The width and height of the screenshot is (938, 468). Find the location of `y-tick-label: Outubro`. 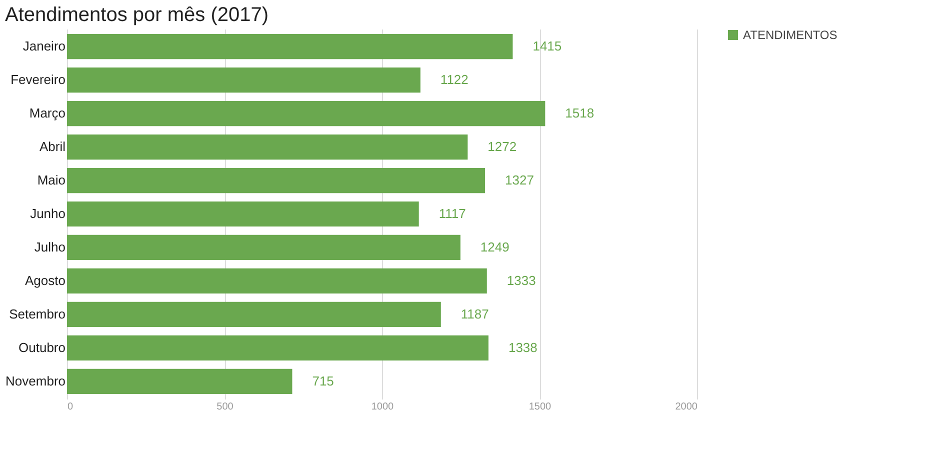

y-tick-label: Outubro is located at coordinates (42, 347).